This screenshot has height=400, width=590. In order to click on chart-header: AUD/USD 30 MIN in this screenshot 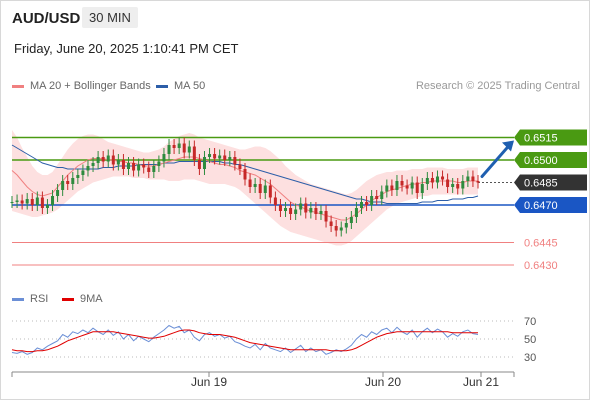, I will do `click(295, 19)`.